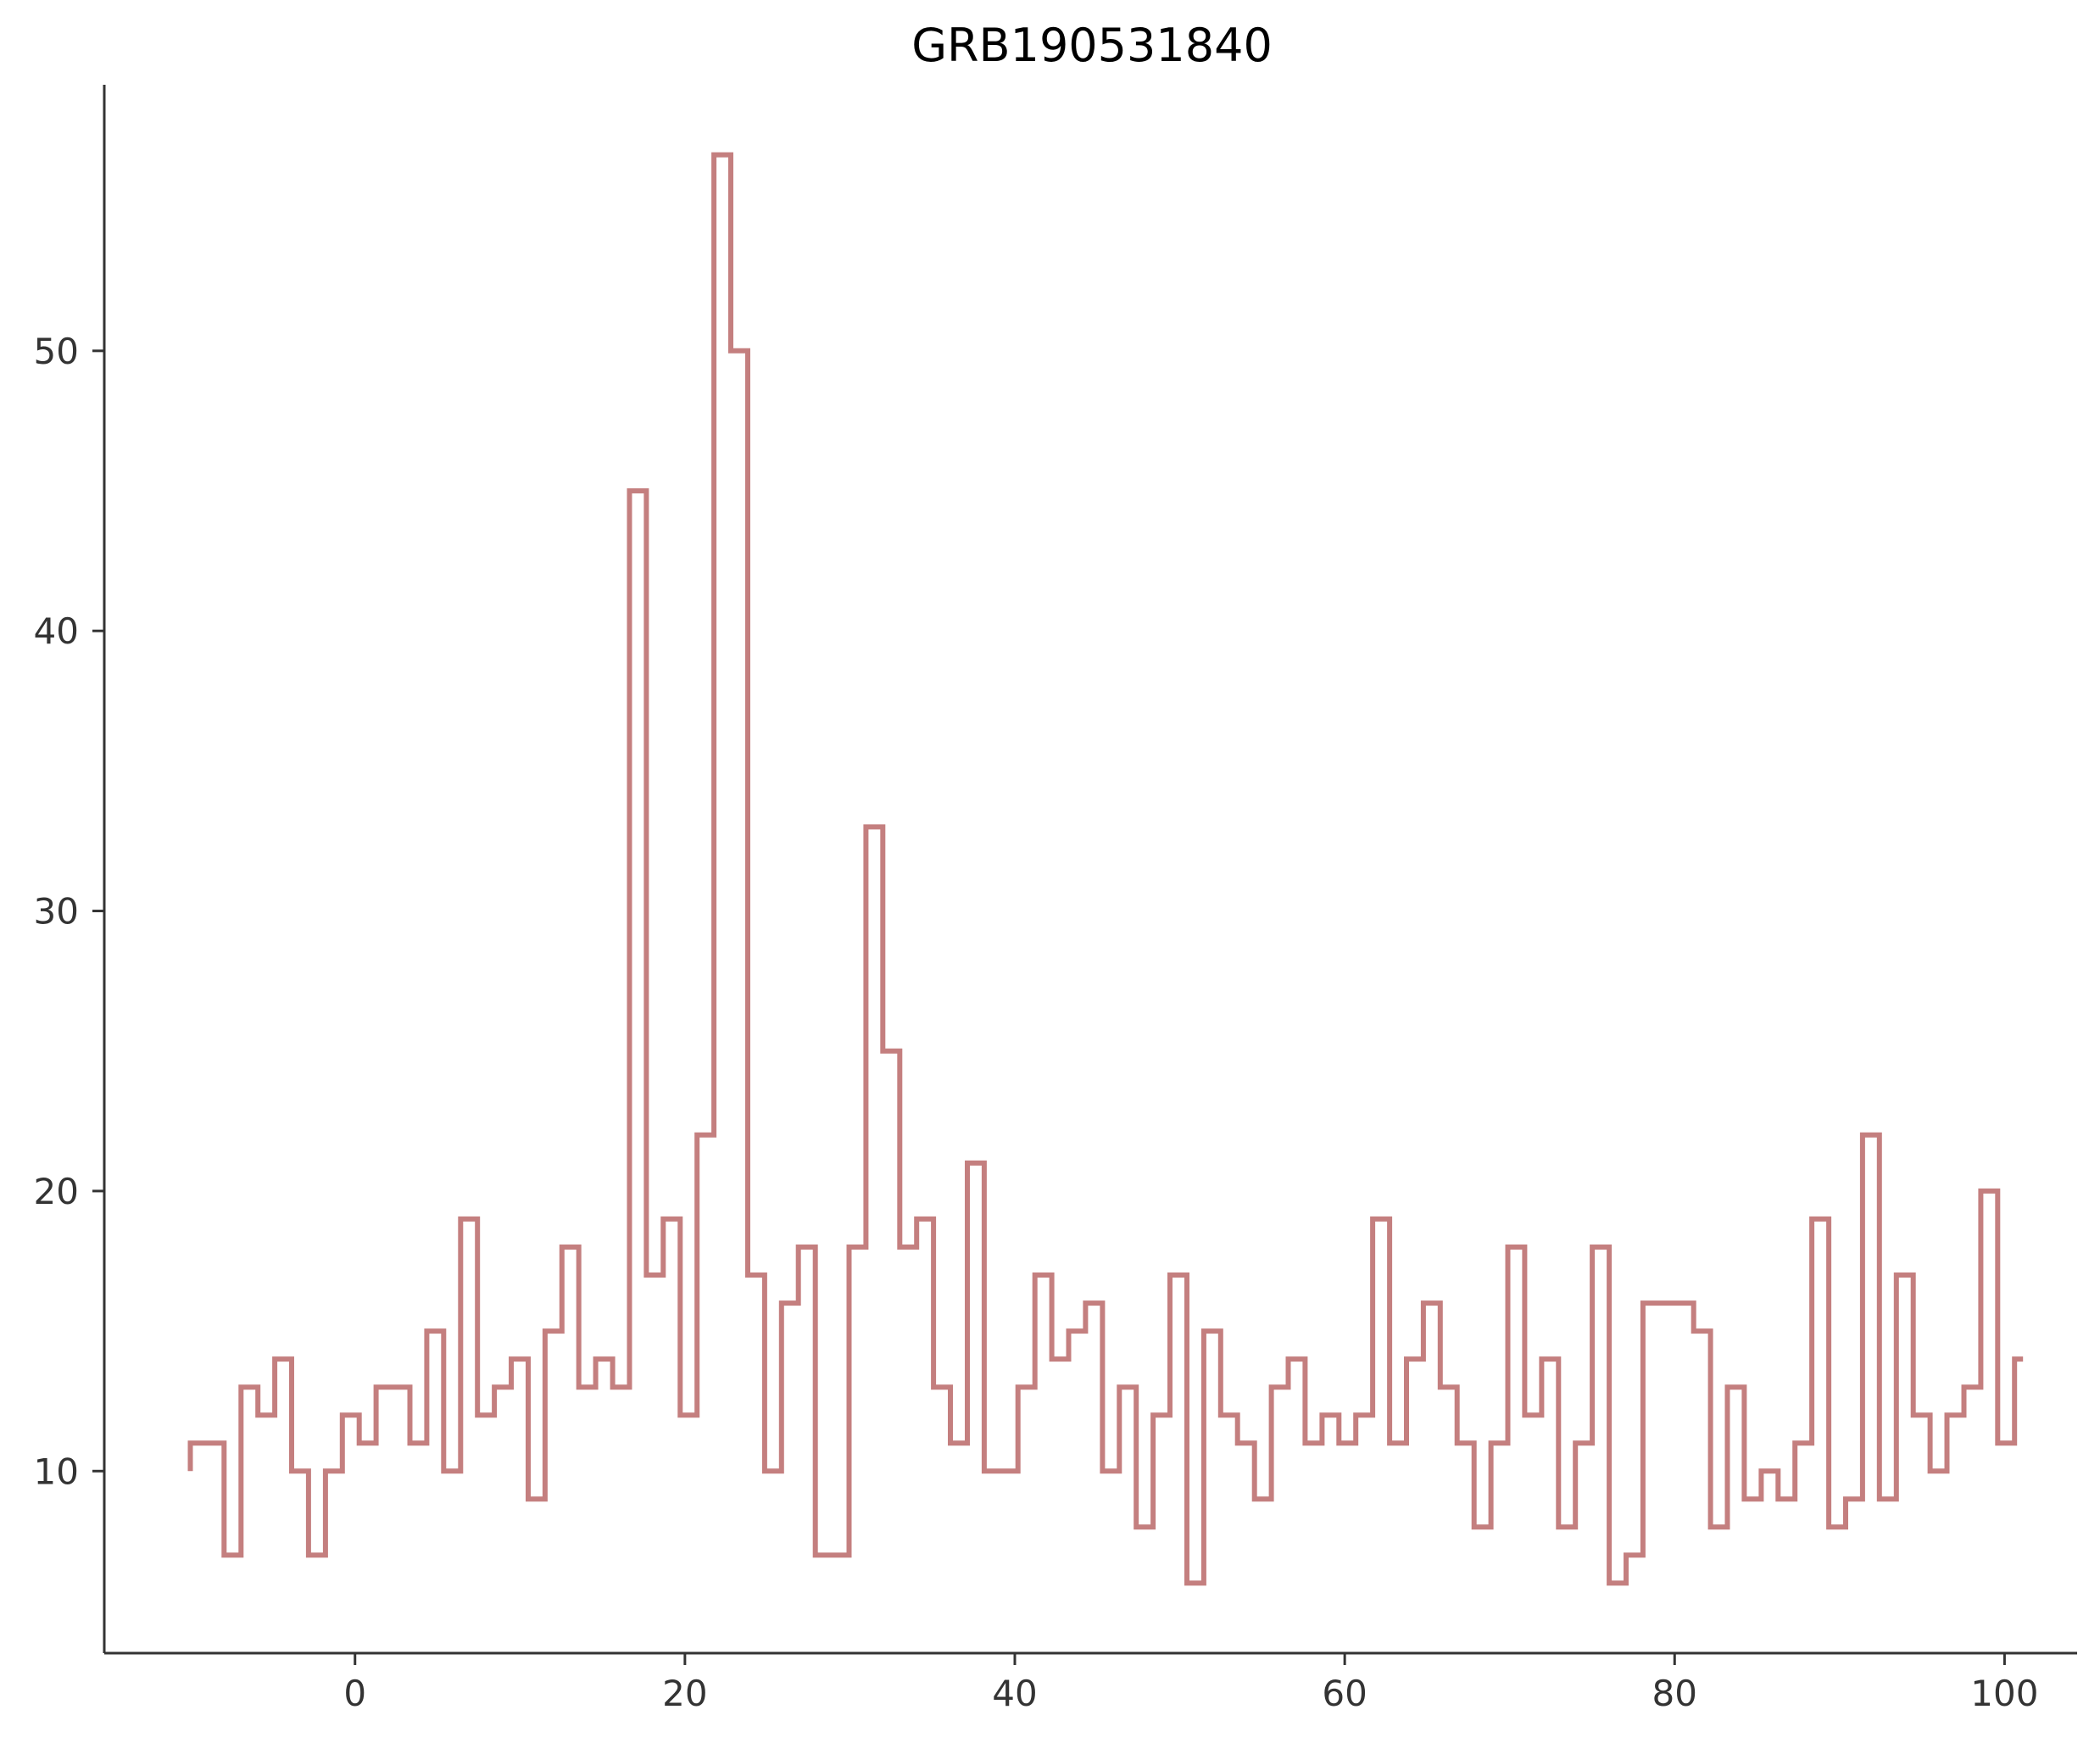 This screenshot has width=2100, height=1743. What do you see at coordinates (1674, 1693) in the screenshot?
I see `x-tick-label: 80` at bounding box center [1674, 1693].